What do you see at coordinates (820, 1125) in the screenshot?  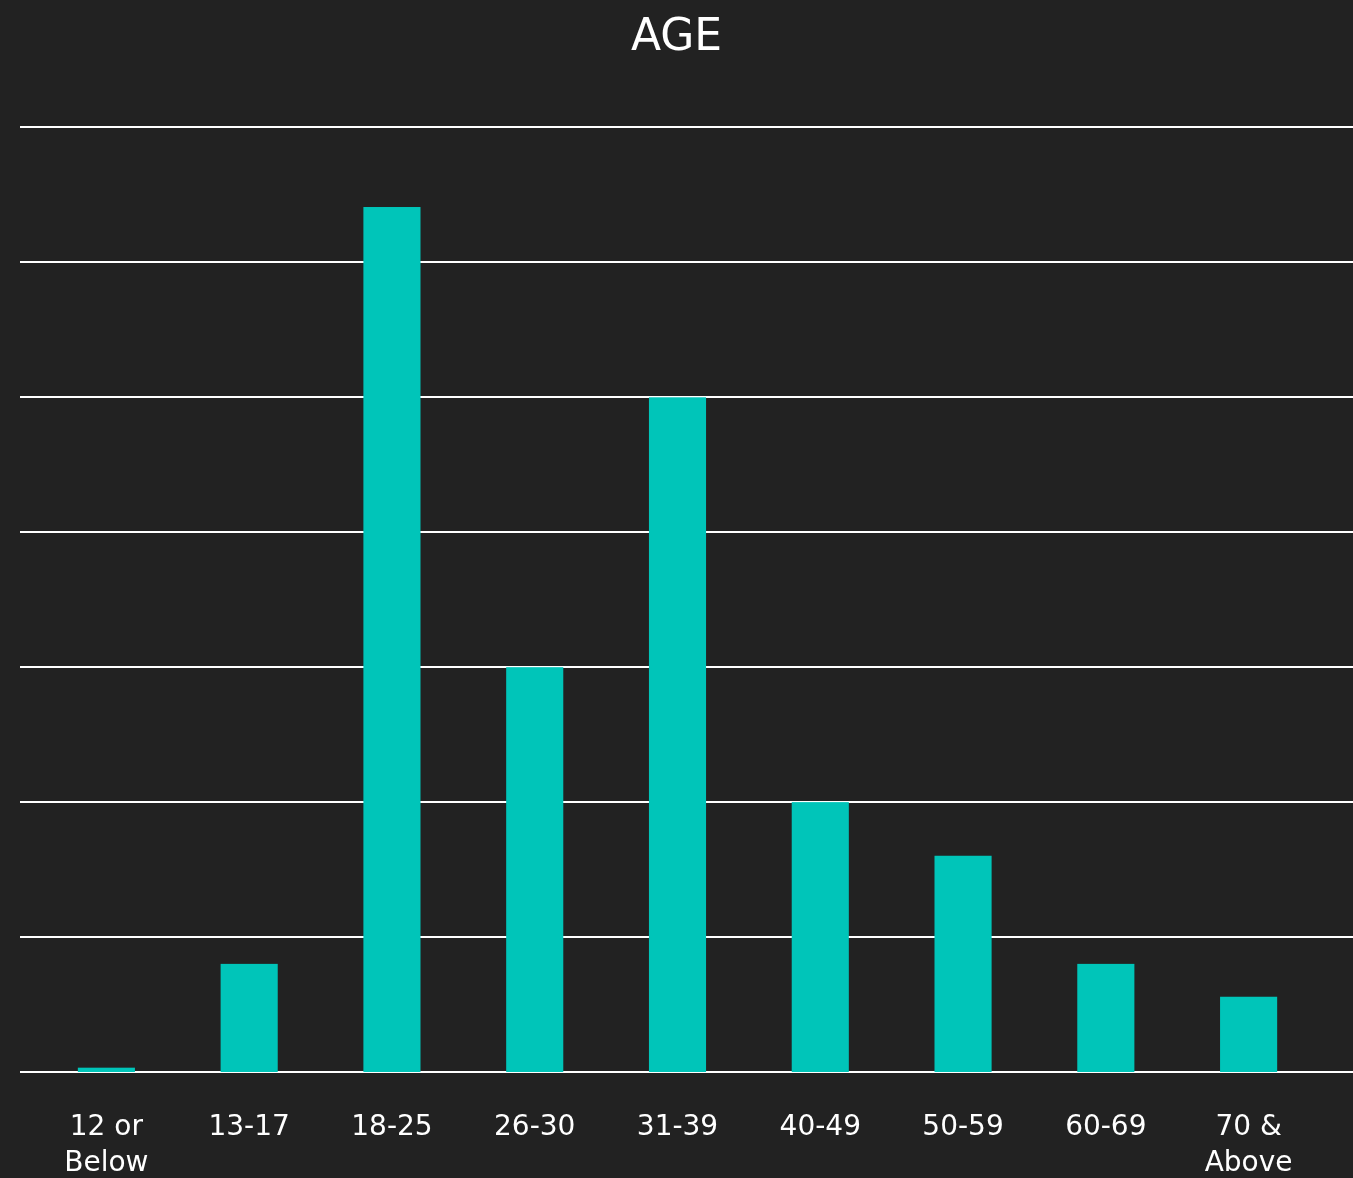 I see `x-tick-label: 40-49` at bounding box center [820, 1125].